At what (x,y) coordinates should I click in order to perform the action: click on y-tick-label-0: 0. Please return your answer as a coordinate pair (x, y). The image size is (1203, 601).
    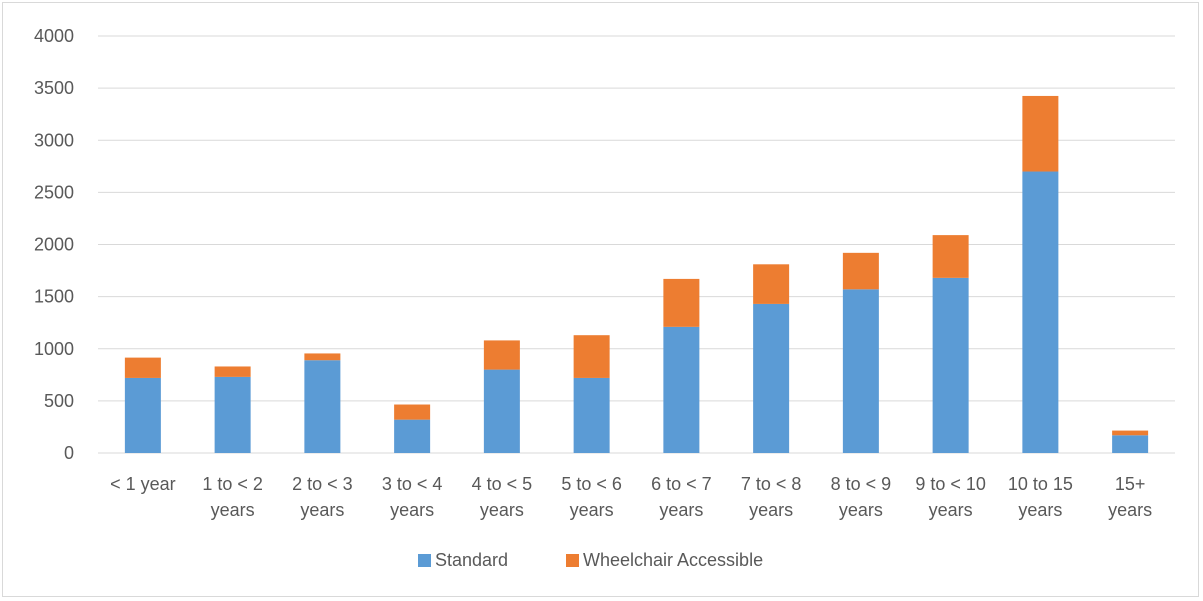
    Looking at the image, I should click on (69, 453).